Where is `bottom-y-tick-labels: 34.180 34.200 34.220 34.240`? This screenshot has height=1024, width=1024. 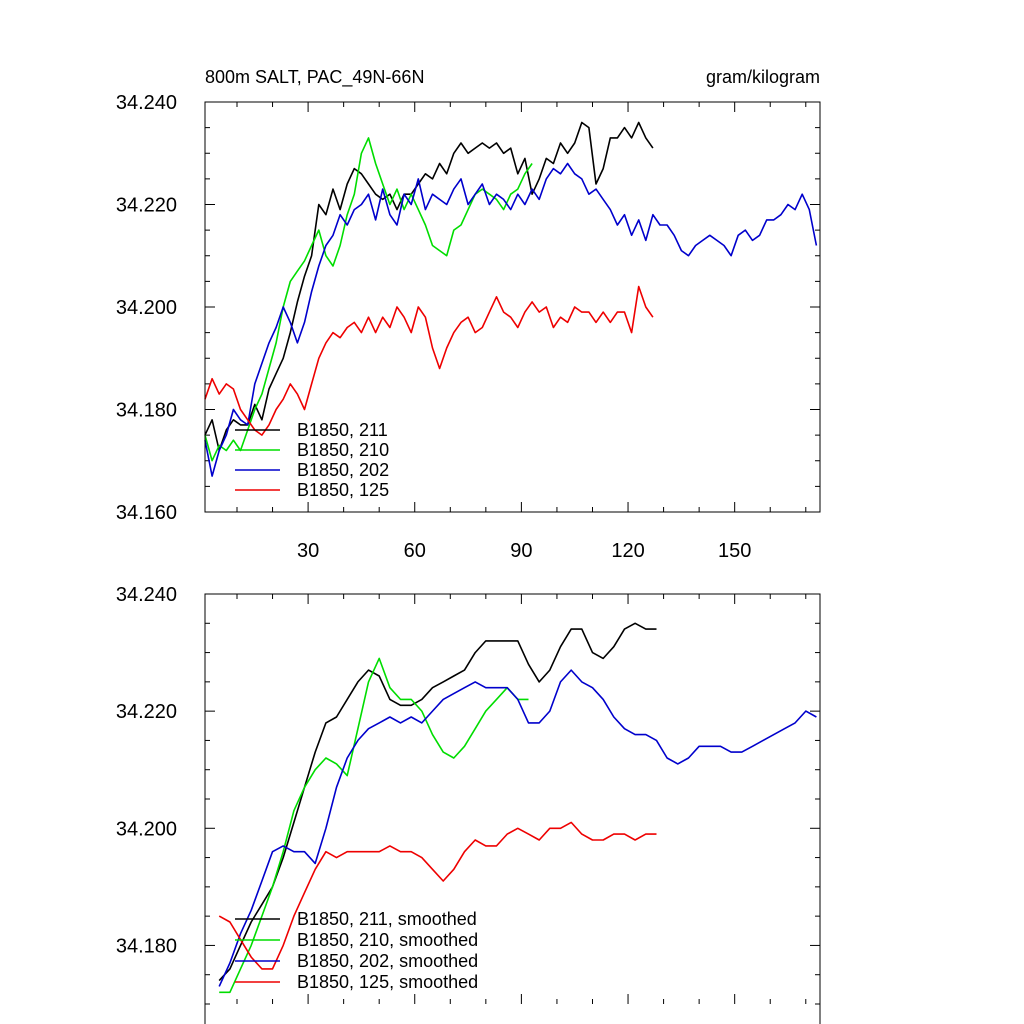
bottom-y-tick-labels: 34.180 34.200 34.220 34.240 is located at coordinates (146, 770).